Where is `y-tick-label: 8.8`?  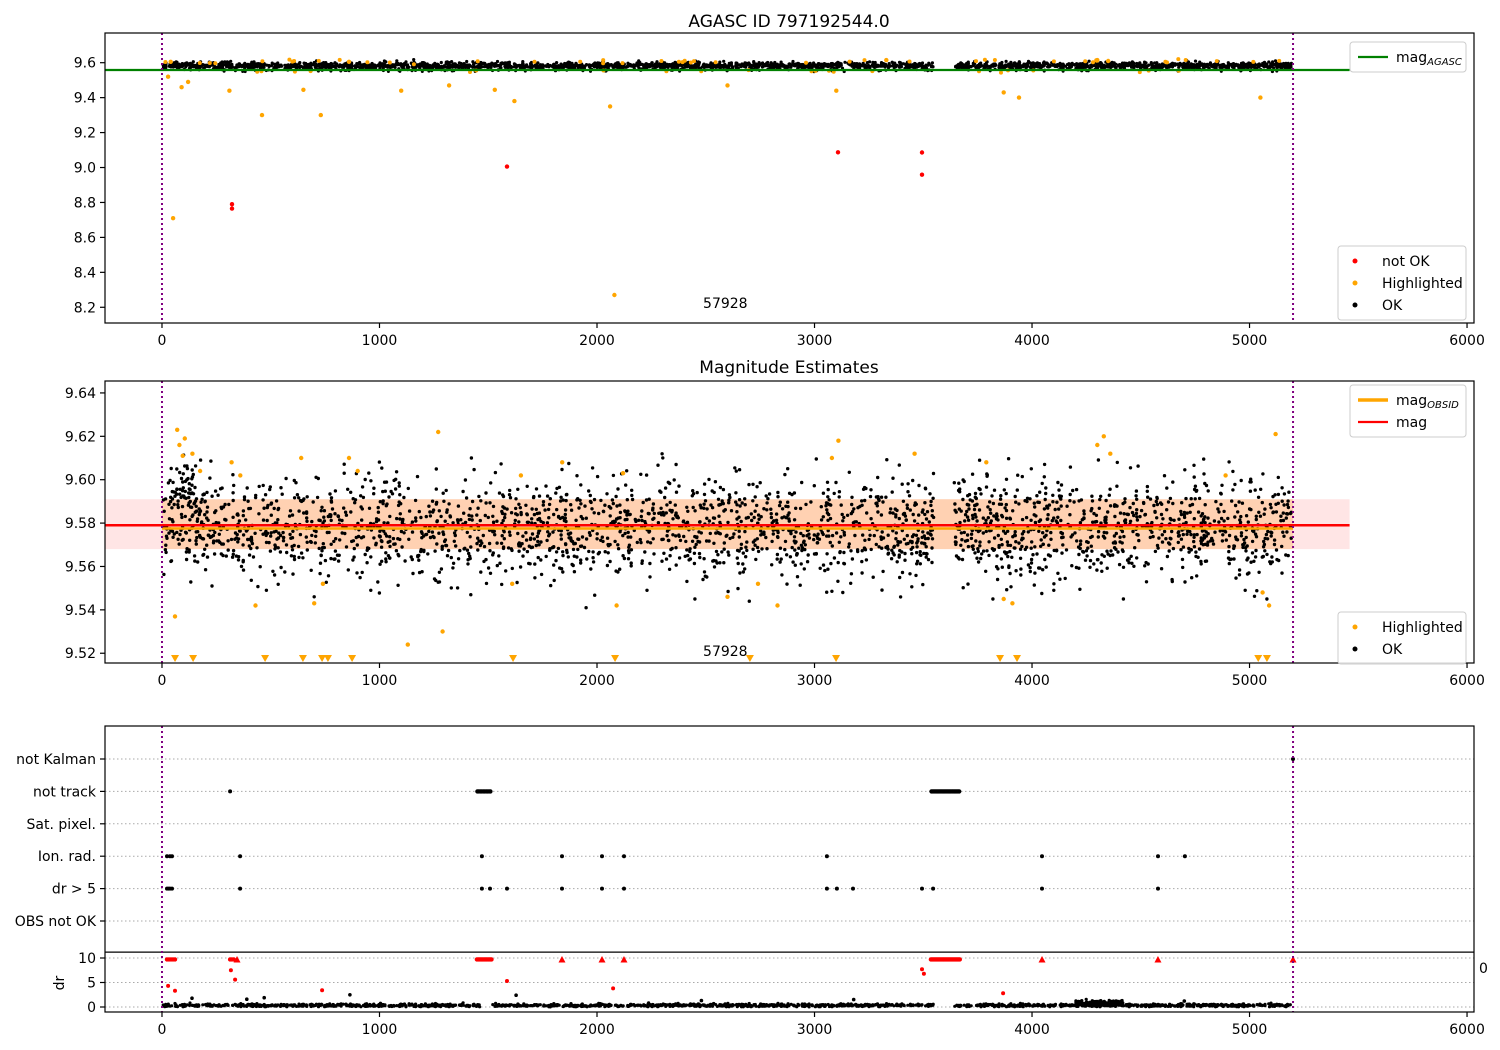
y-tick-label: 8.8 is located at coordinates (85, 203).